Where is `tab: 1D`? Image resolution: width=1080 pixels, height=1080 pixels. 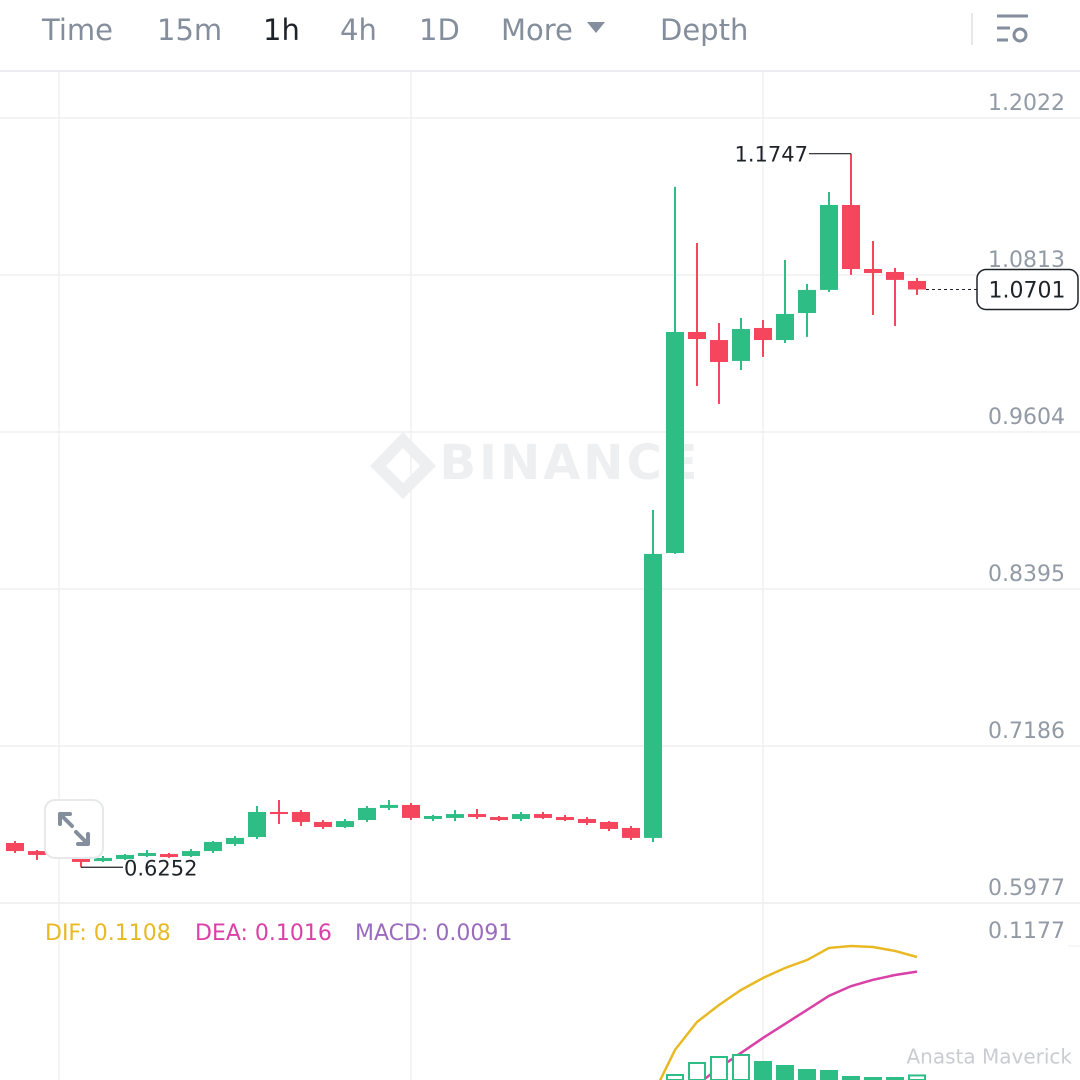 tab: 1D is located at coordinates (439, 30).